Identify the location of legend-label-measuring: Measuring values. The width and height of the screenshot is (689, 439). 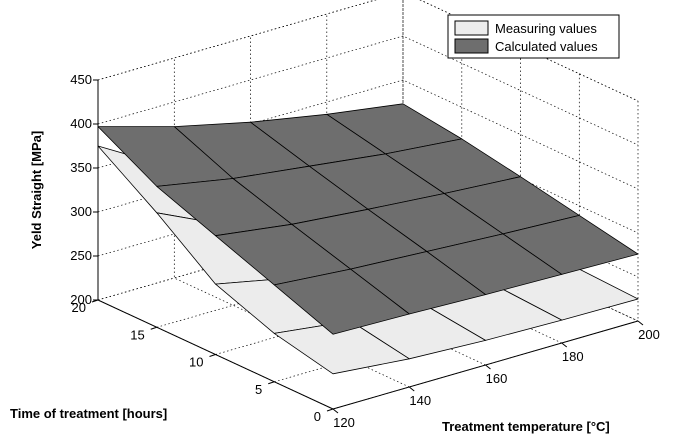
(546, 28).